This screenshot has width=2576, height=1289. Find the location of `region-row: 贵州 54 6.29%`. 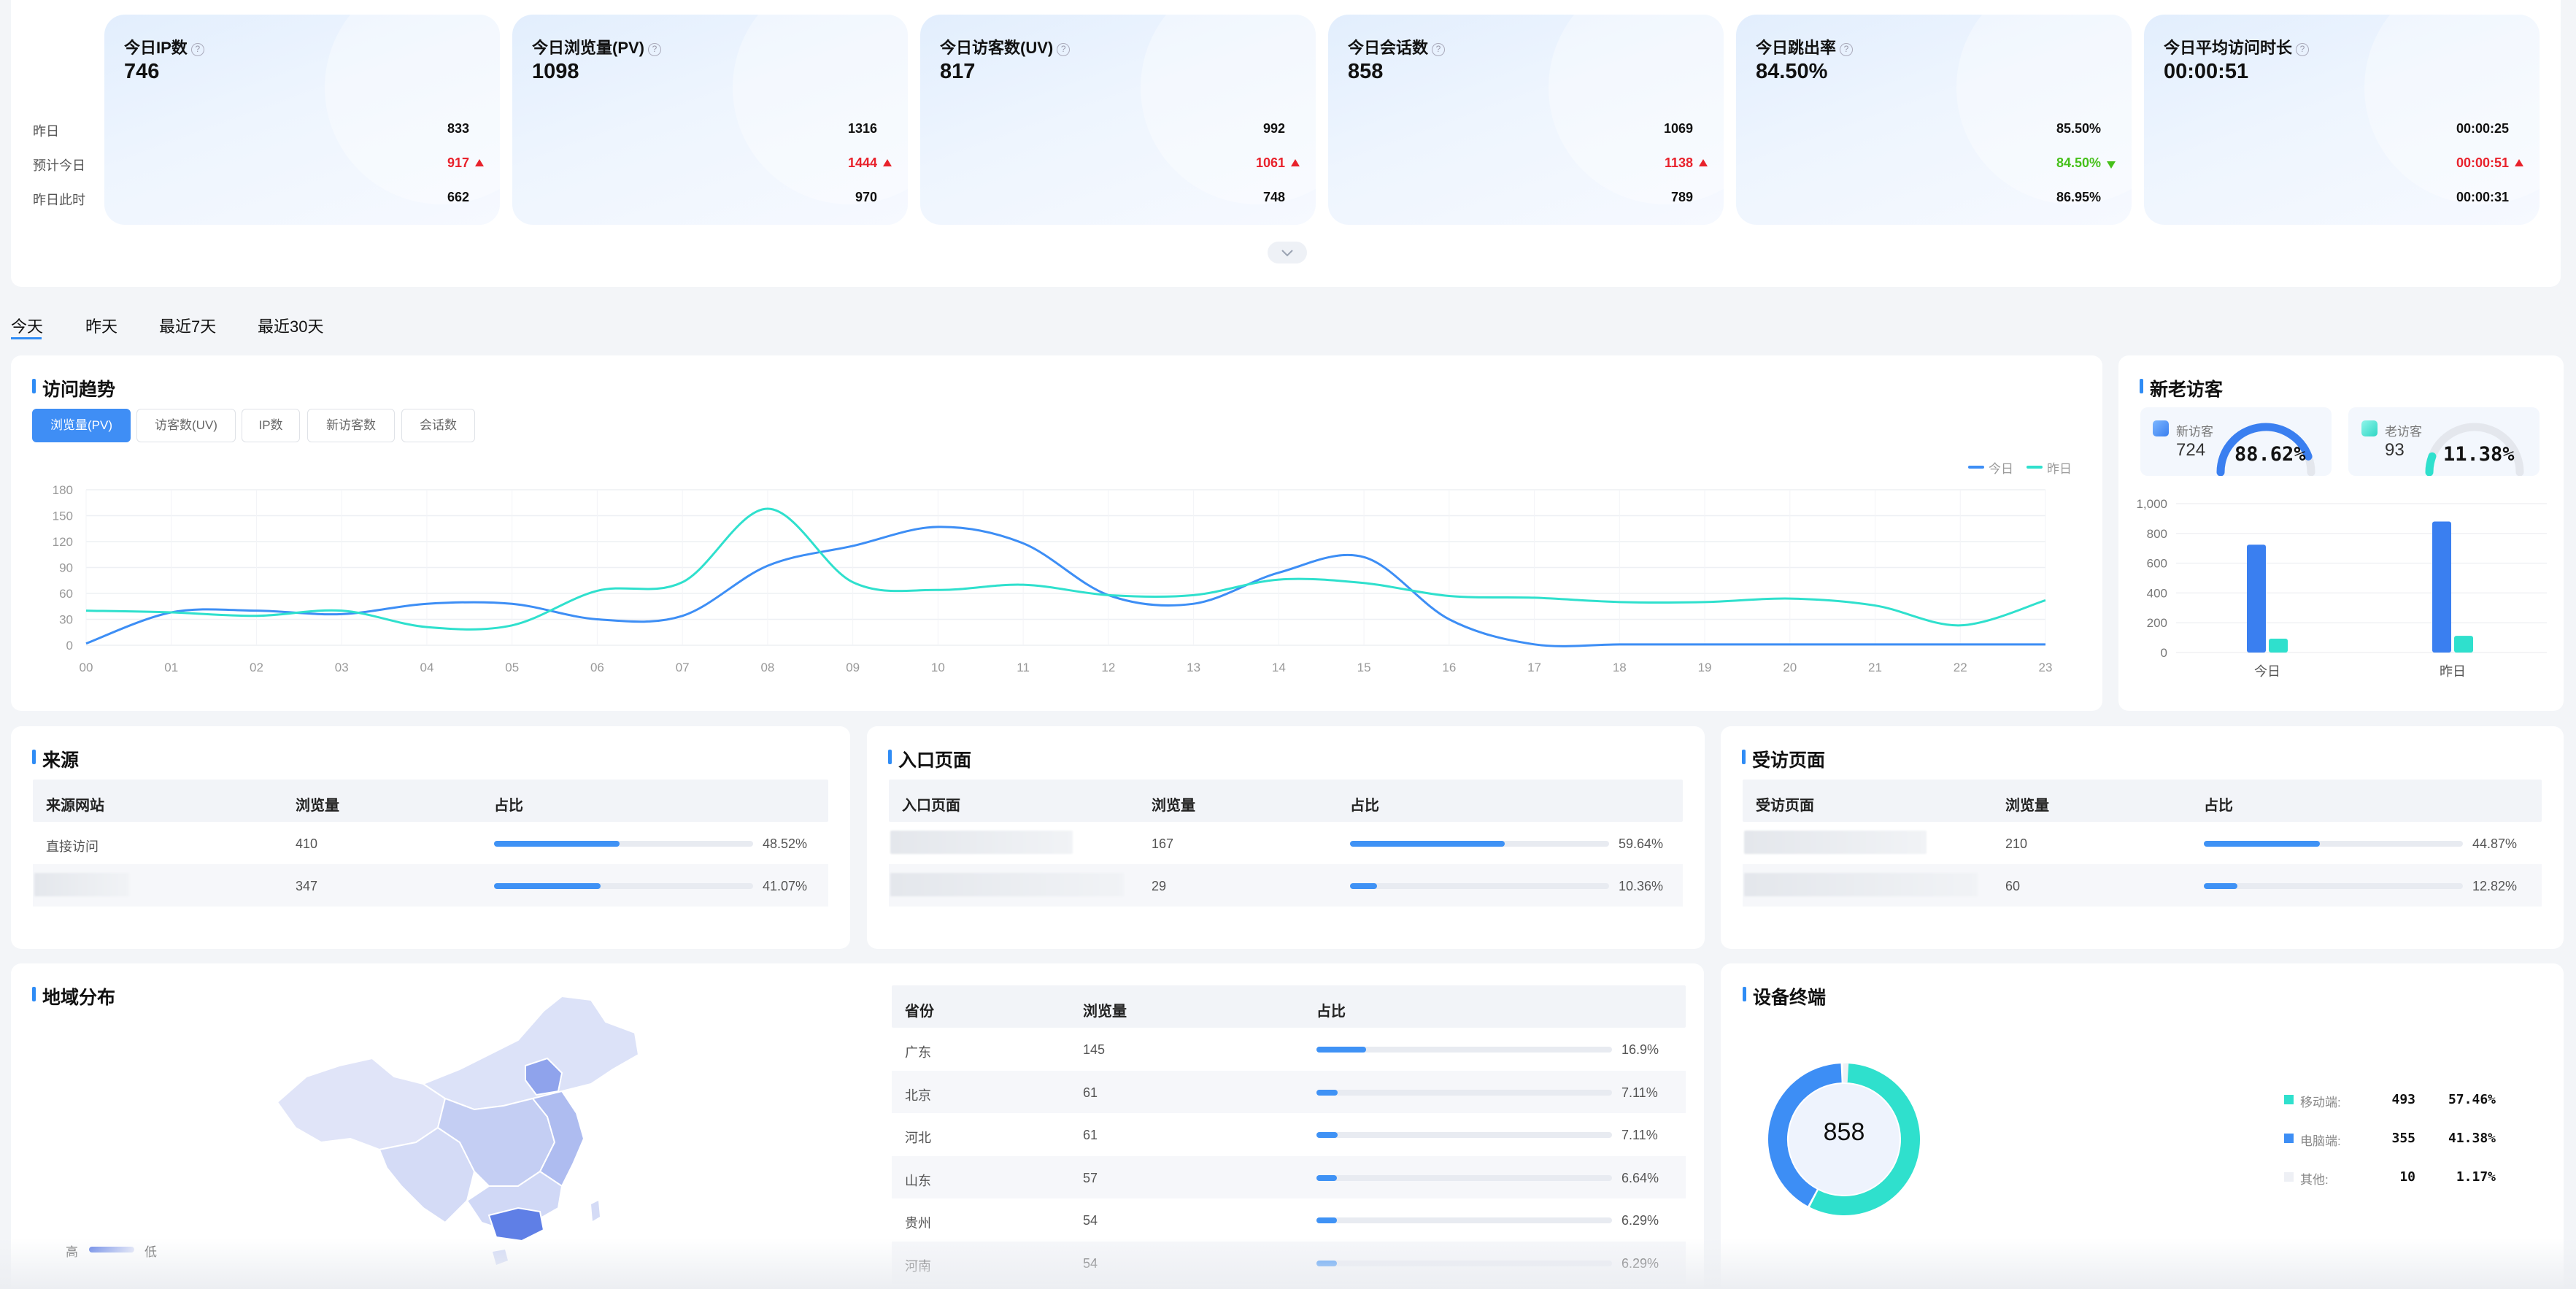

region-row: 贵州 54 6.29% is located at coordinates (1289, 1220).